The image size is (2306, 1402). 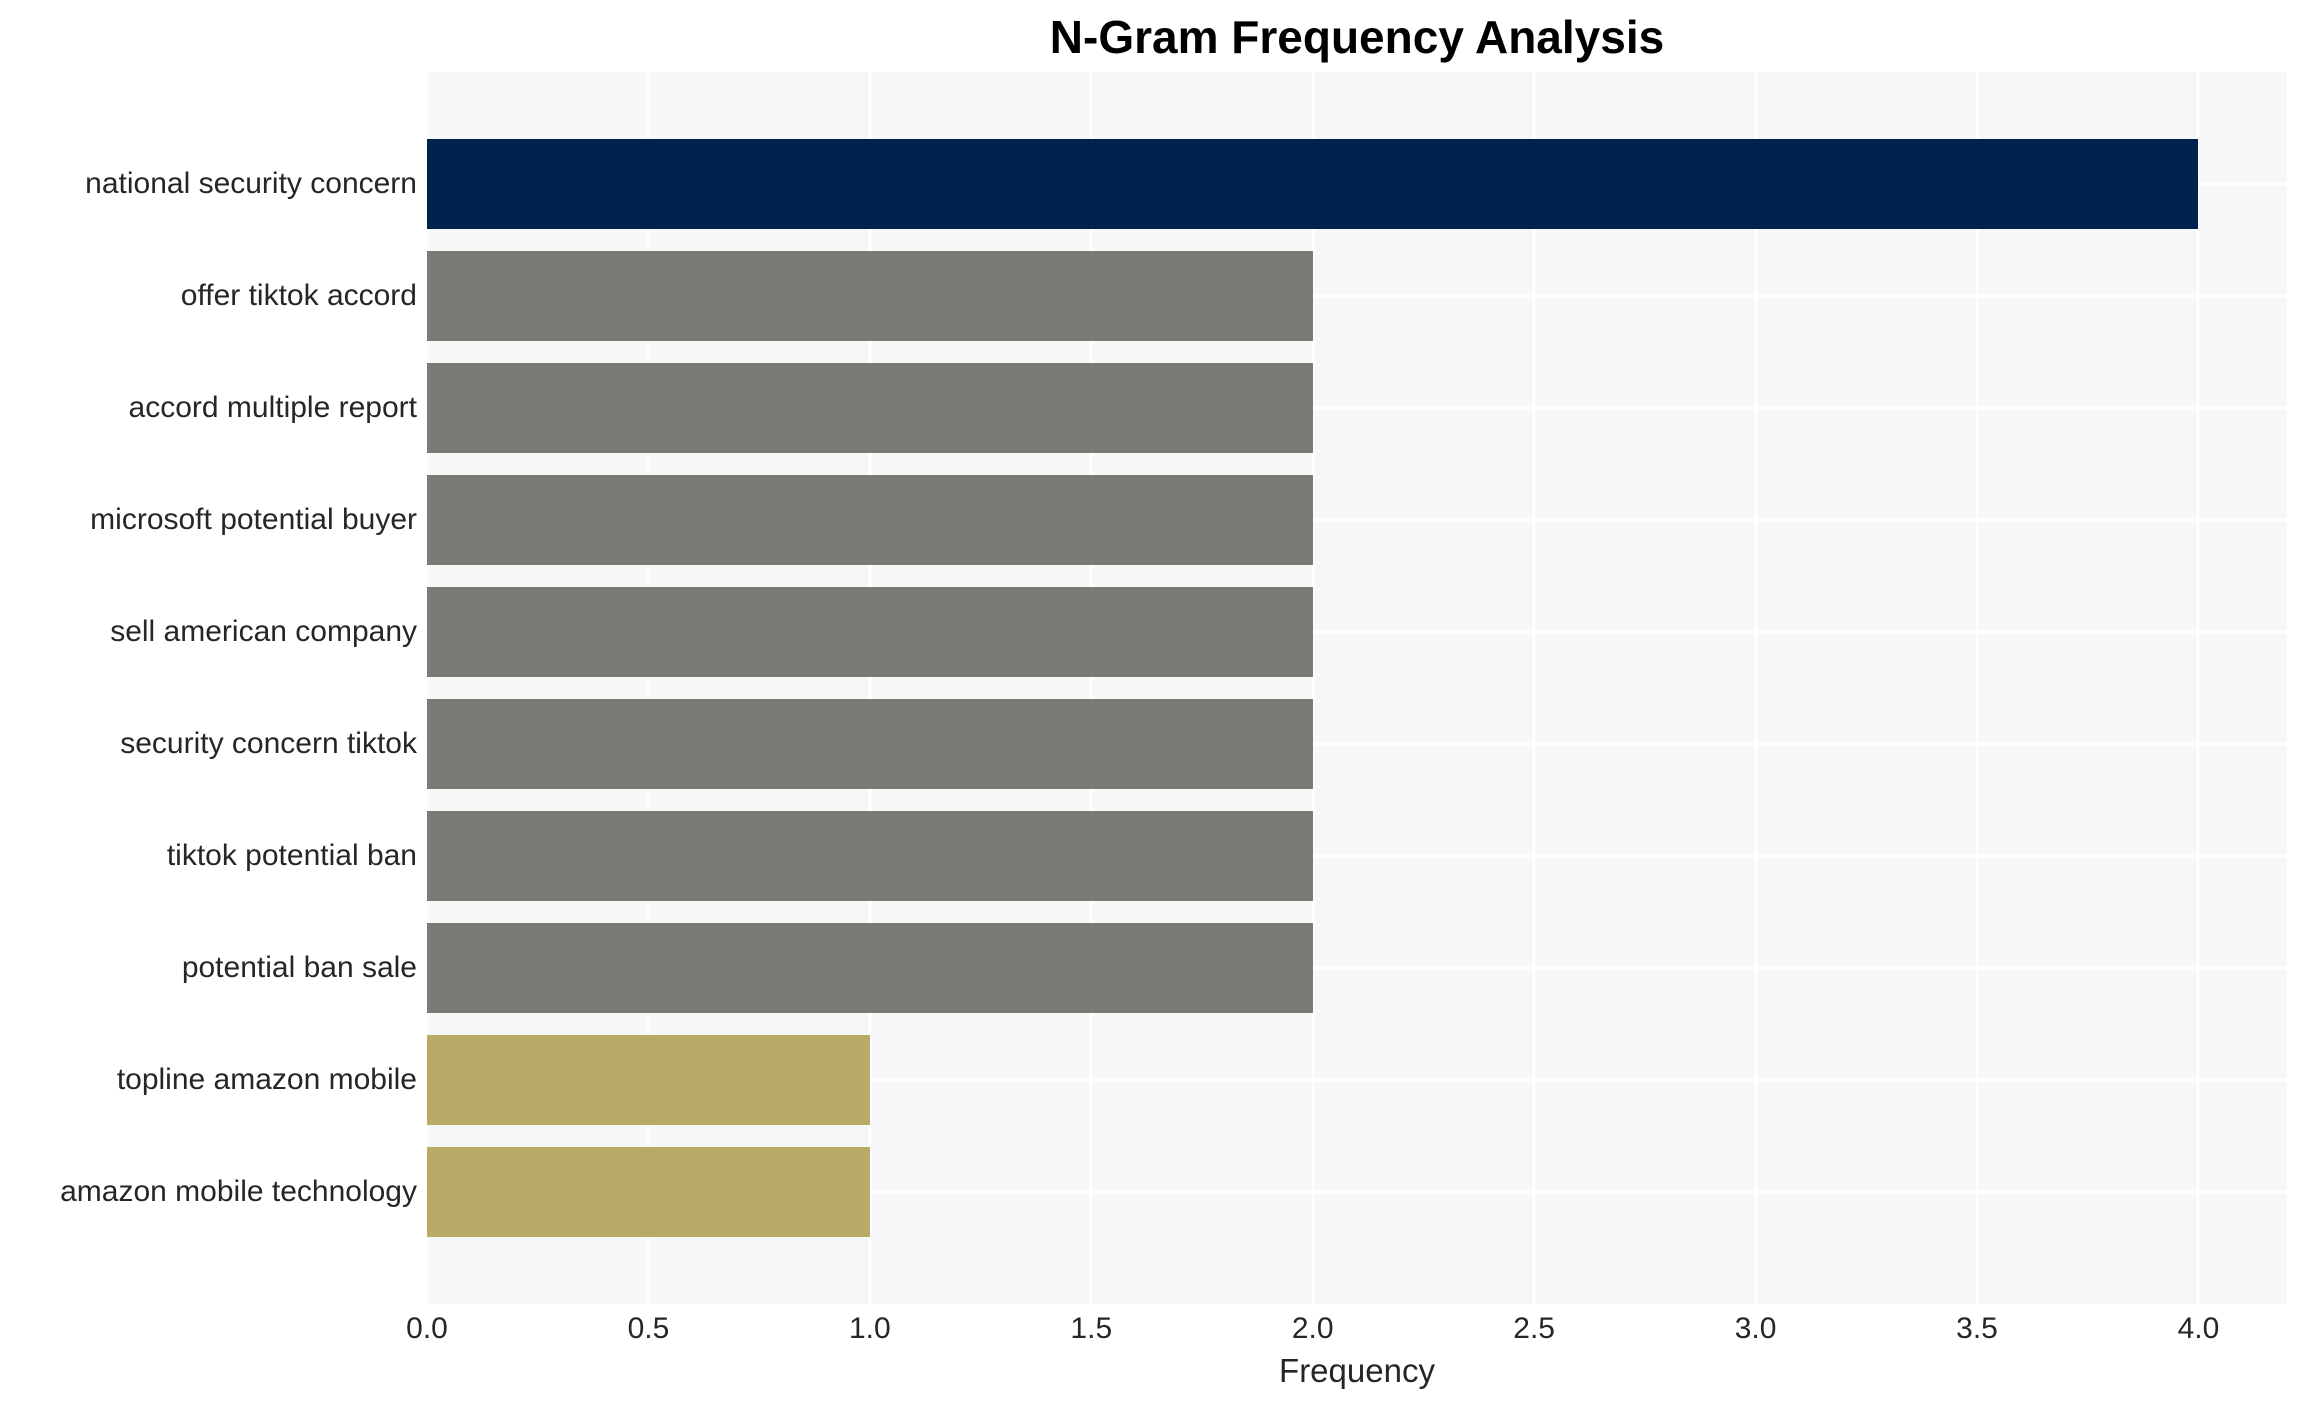 What do you see at coordinates (648, 1328) in the screenshot?
I see `x-tick-label: 0.5` at bounding box center [648, 1328].